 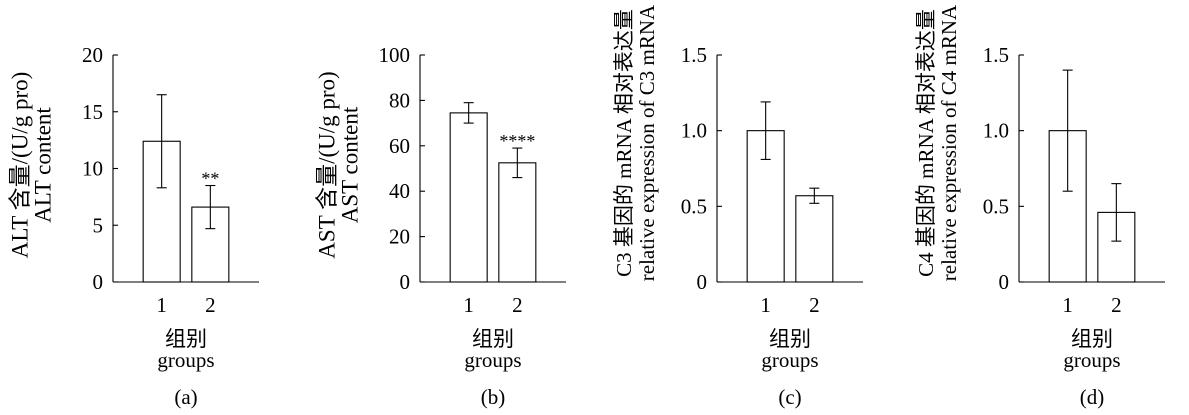 What do you see at coordinates (210, 179) in the screenshot?
I see `significance-marker: **` at bounding box center [210, 179].